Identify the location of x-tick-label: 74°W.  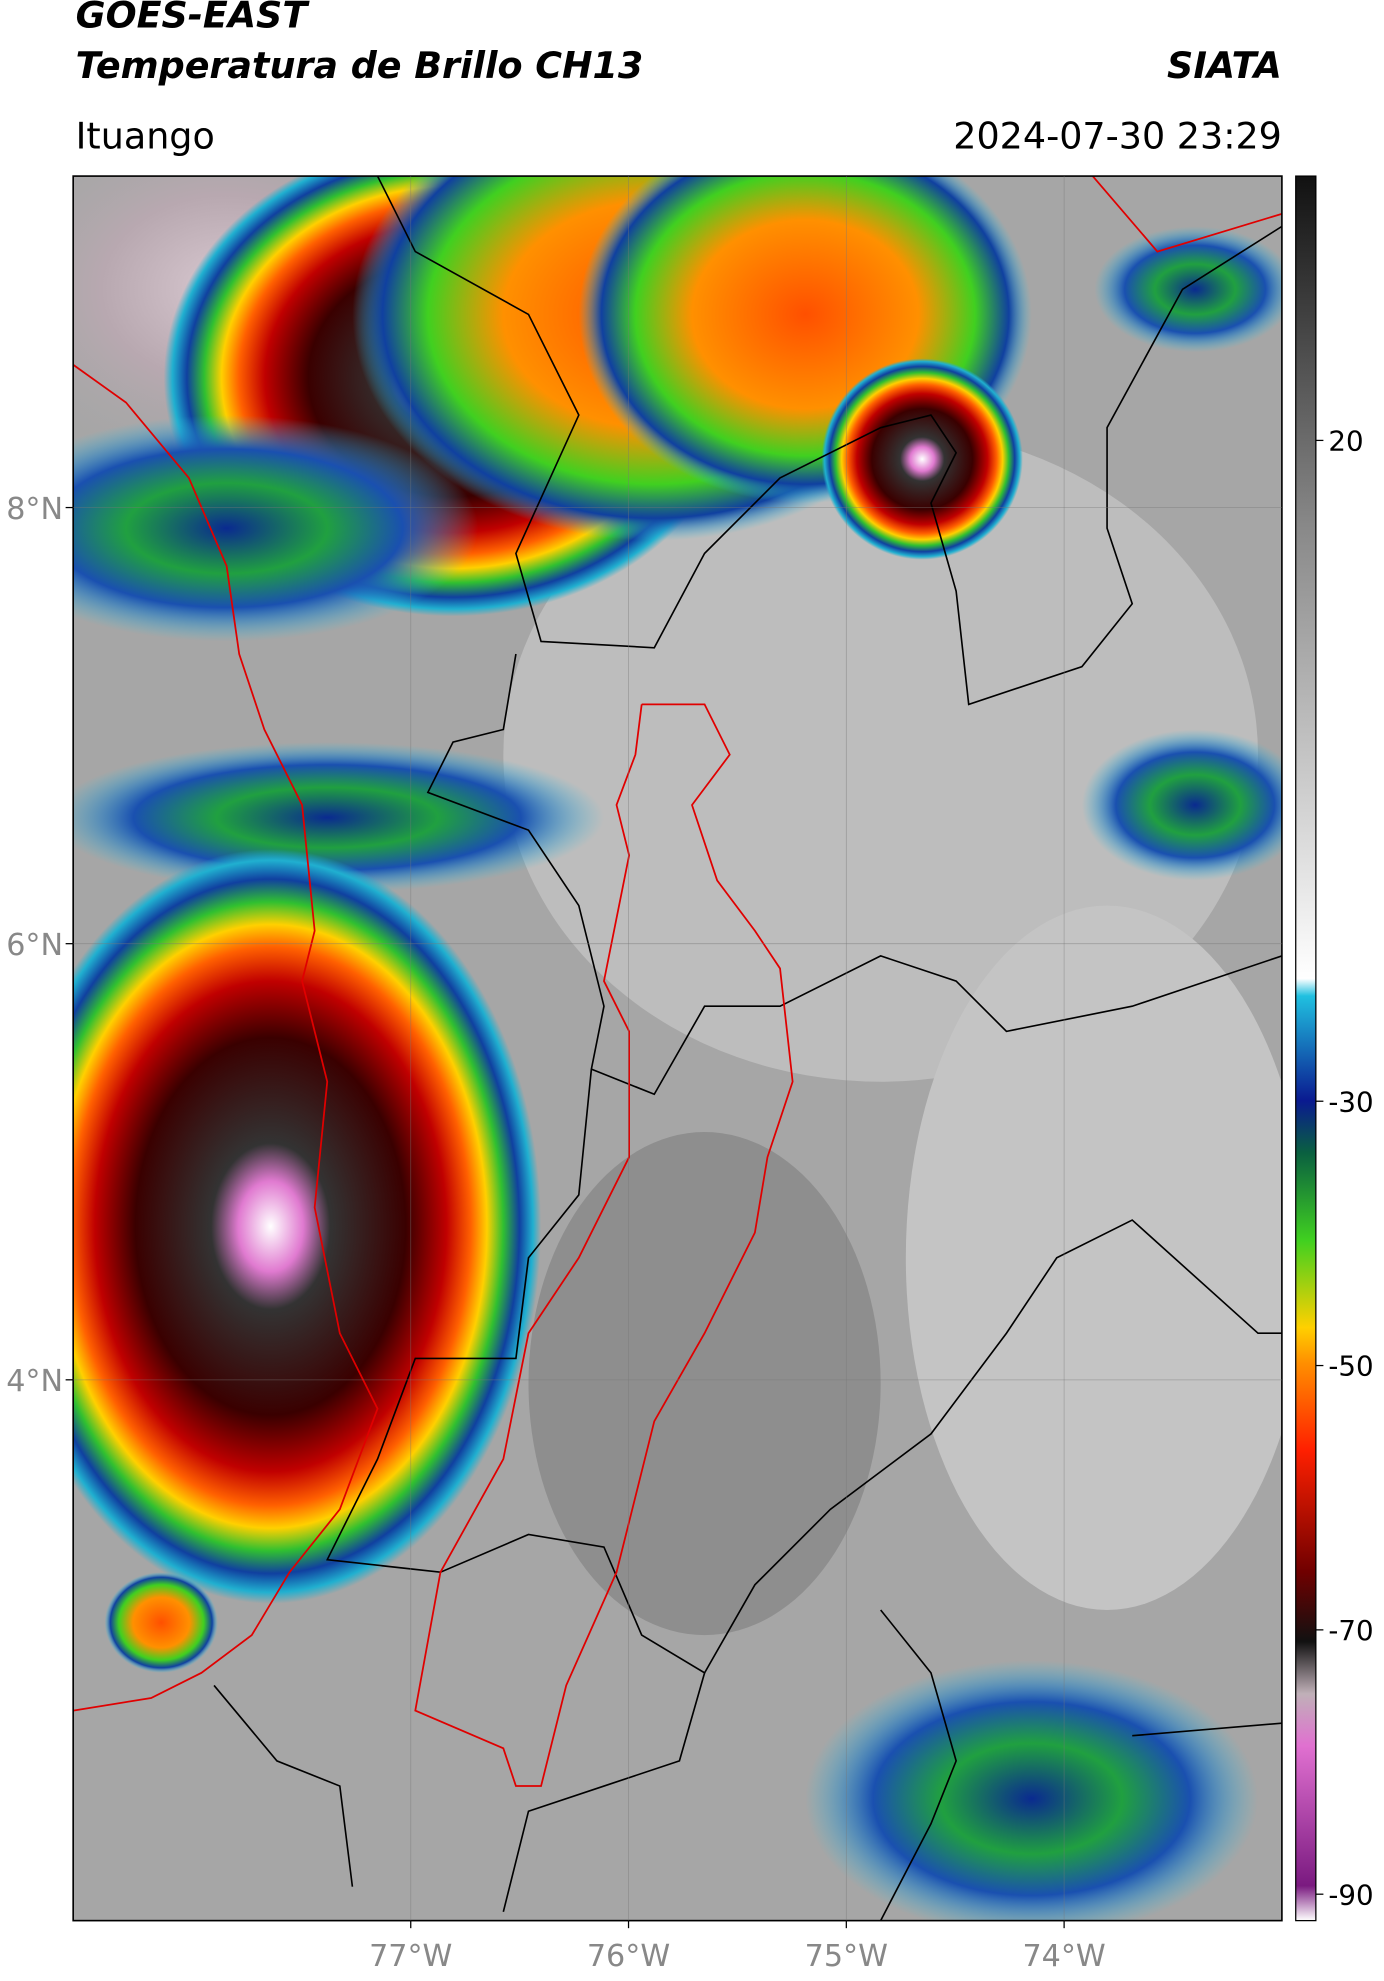
(1063, 1956).